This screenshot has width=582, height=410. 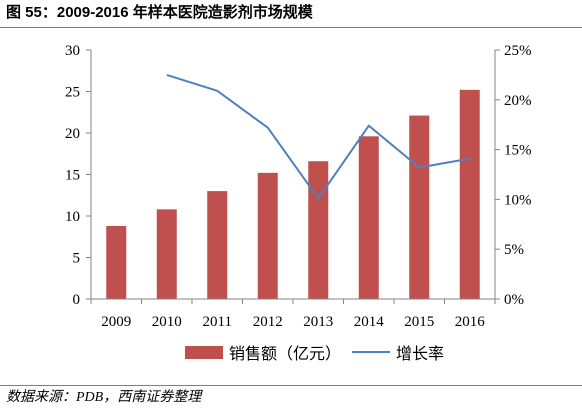 I want to click on left-tick-label: 20, so click(x=72, y=134).